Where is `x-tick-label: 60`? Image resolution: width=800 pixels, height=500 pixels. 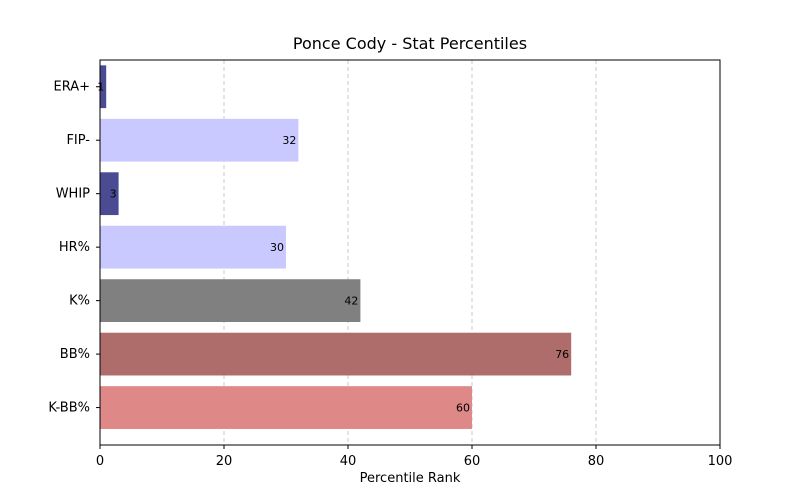 x-tick-label: 60 is located at coordinates (472, 461).